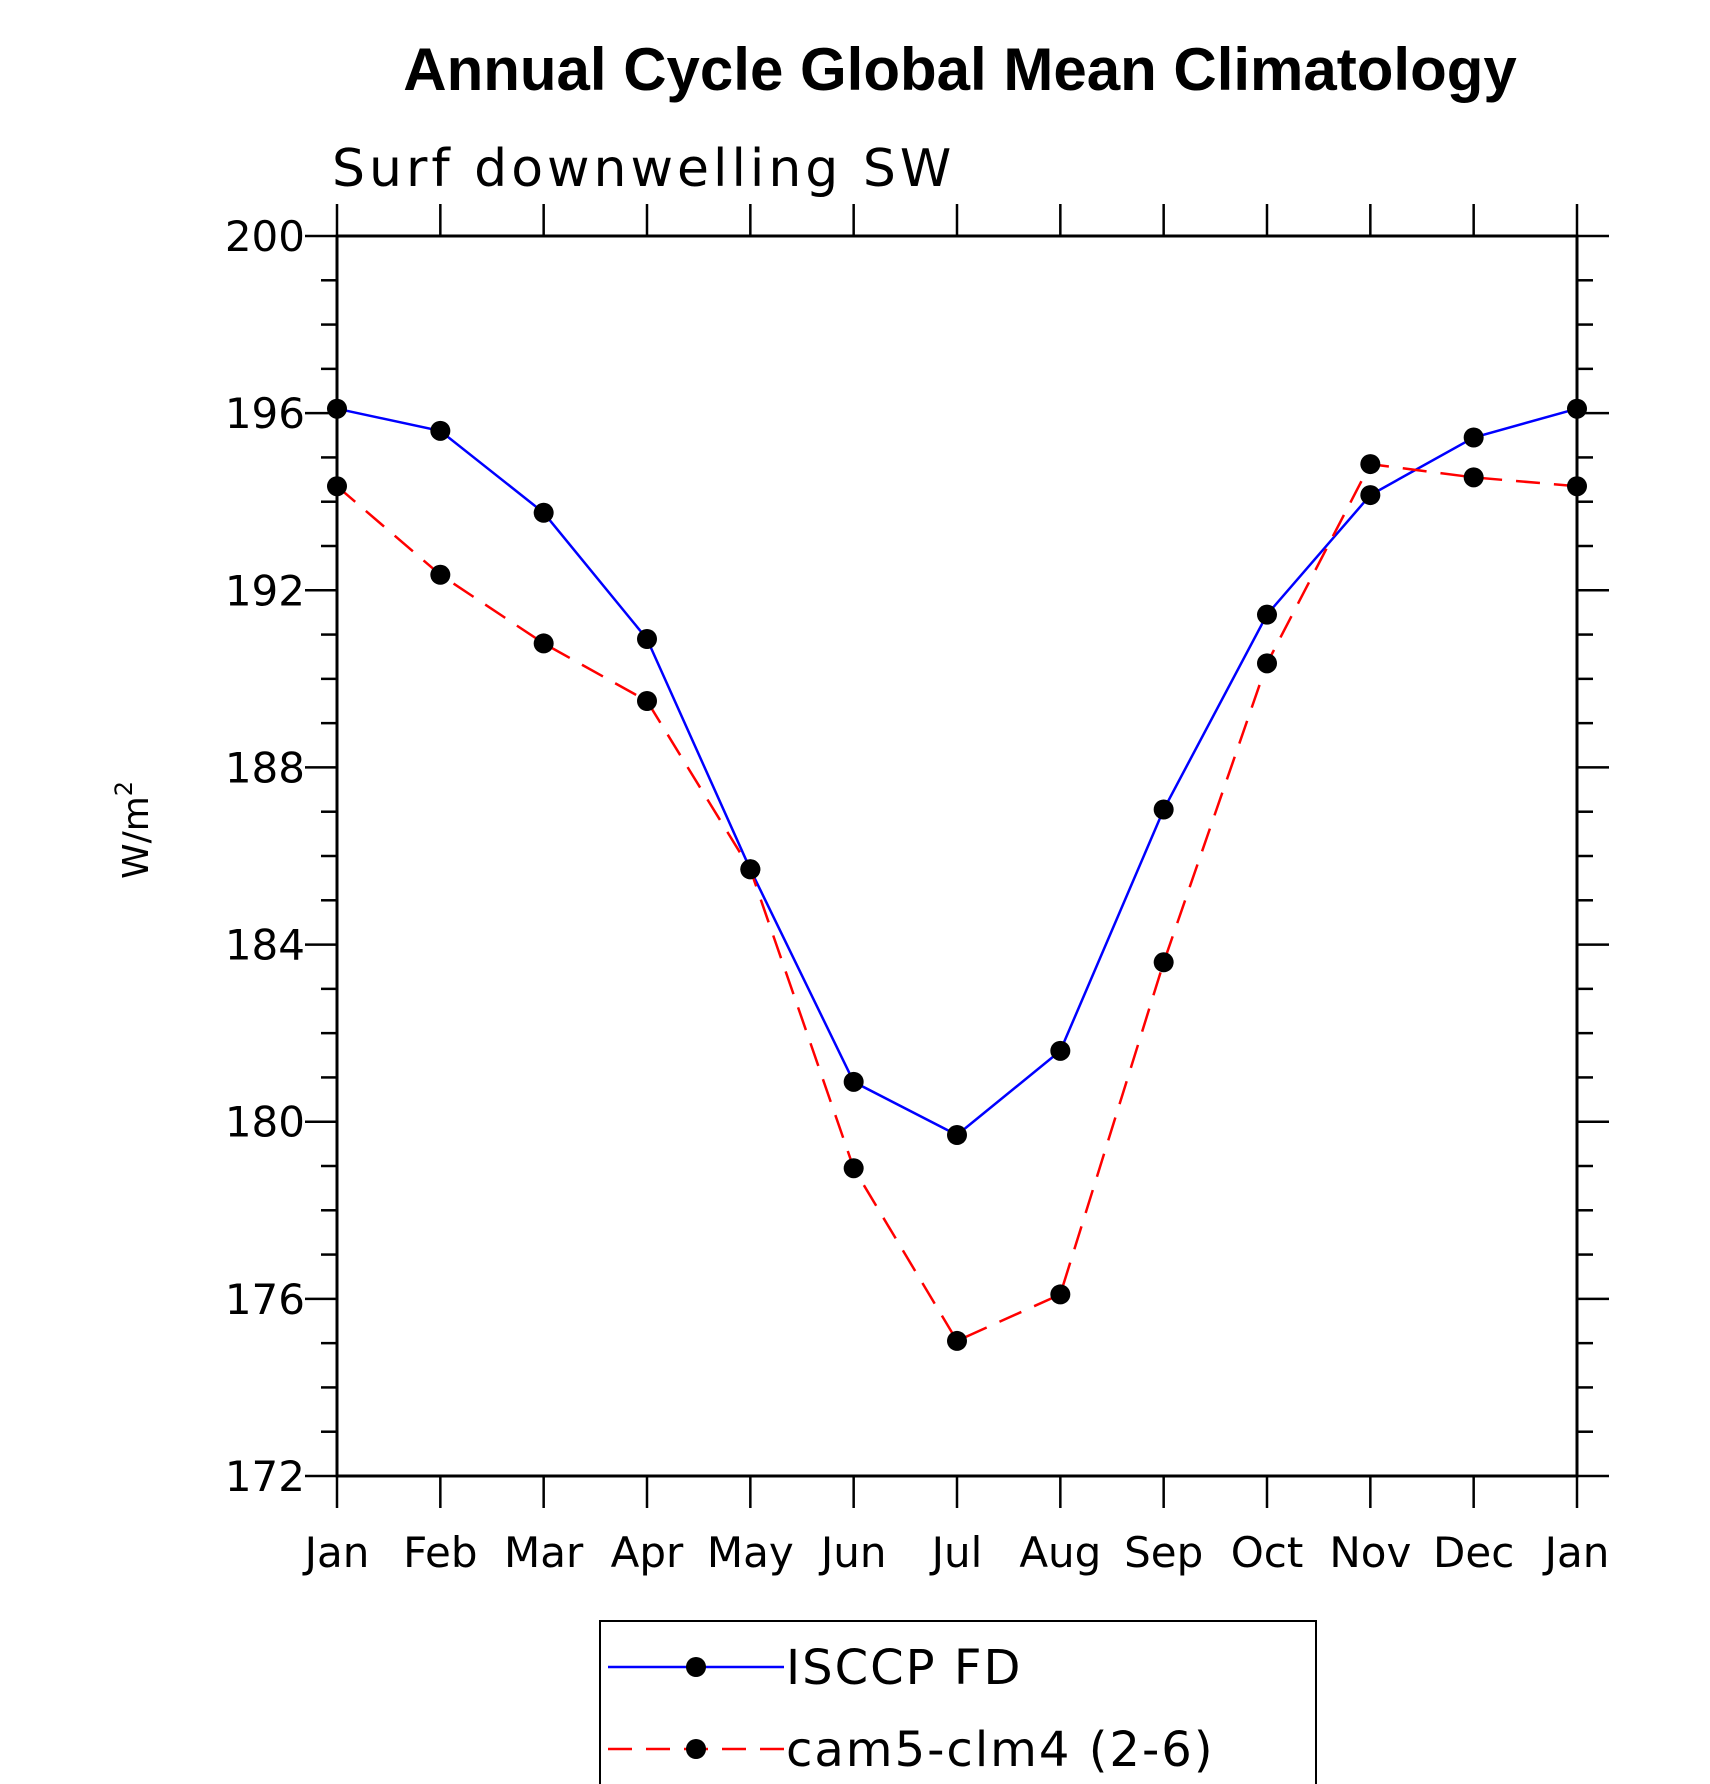 The image size is (1710, 1784). What do you see at coordinates (265, 236) in the screenshot?
I see `y-tick-label: 200` at bounding box center [265, 236].